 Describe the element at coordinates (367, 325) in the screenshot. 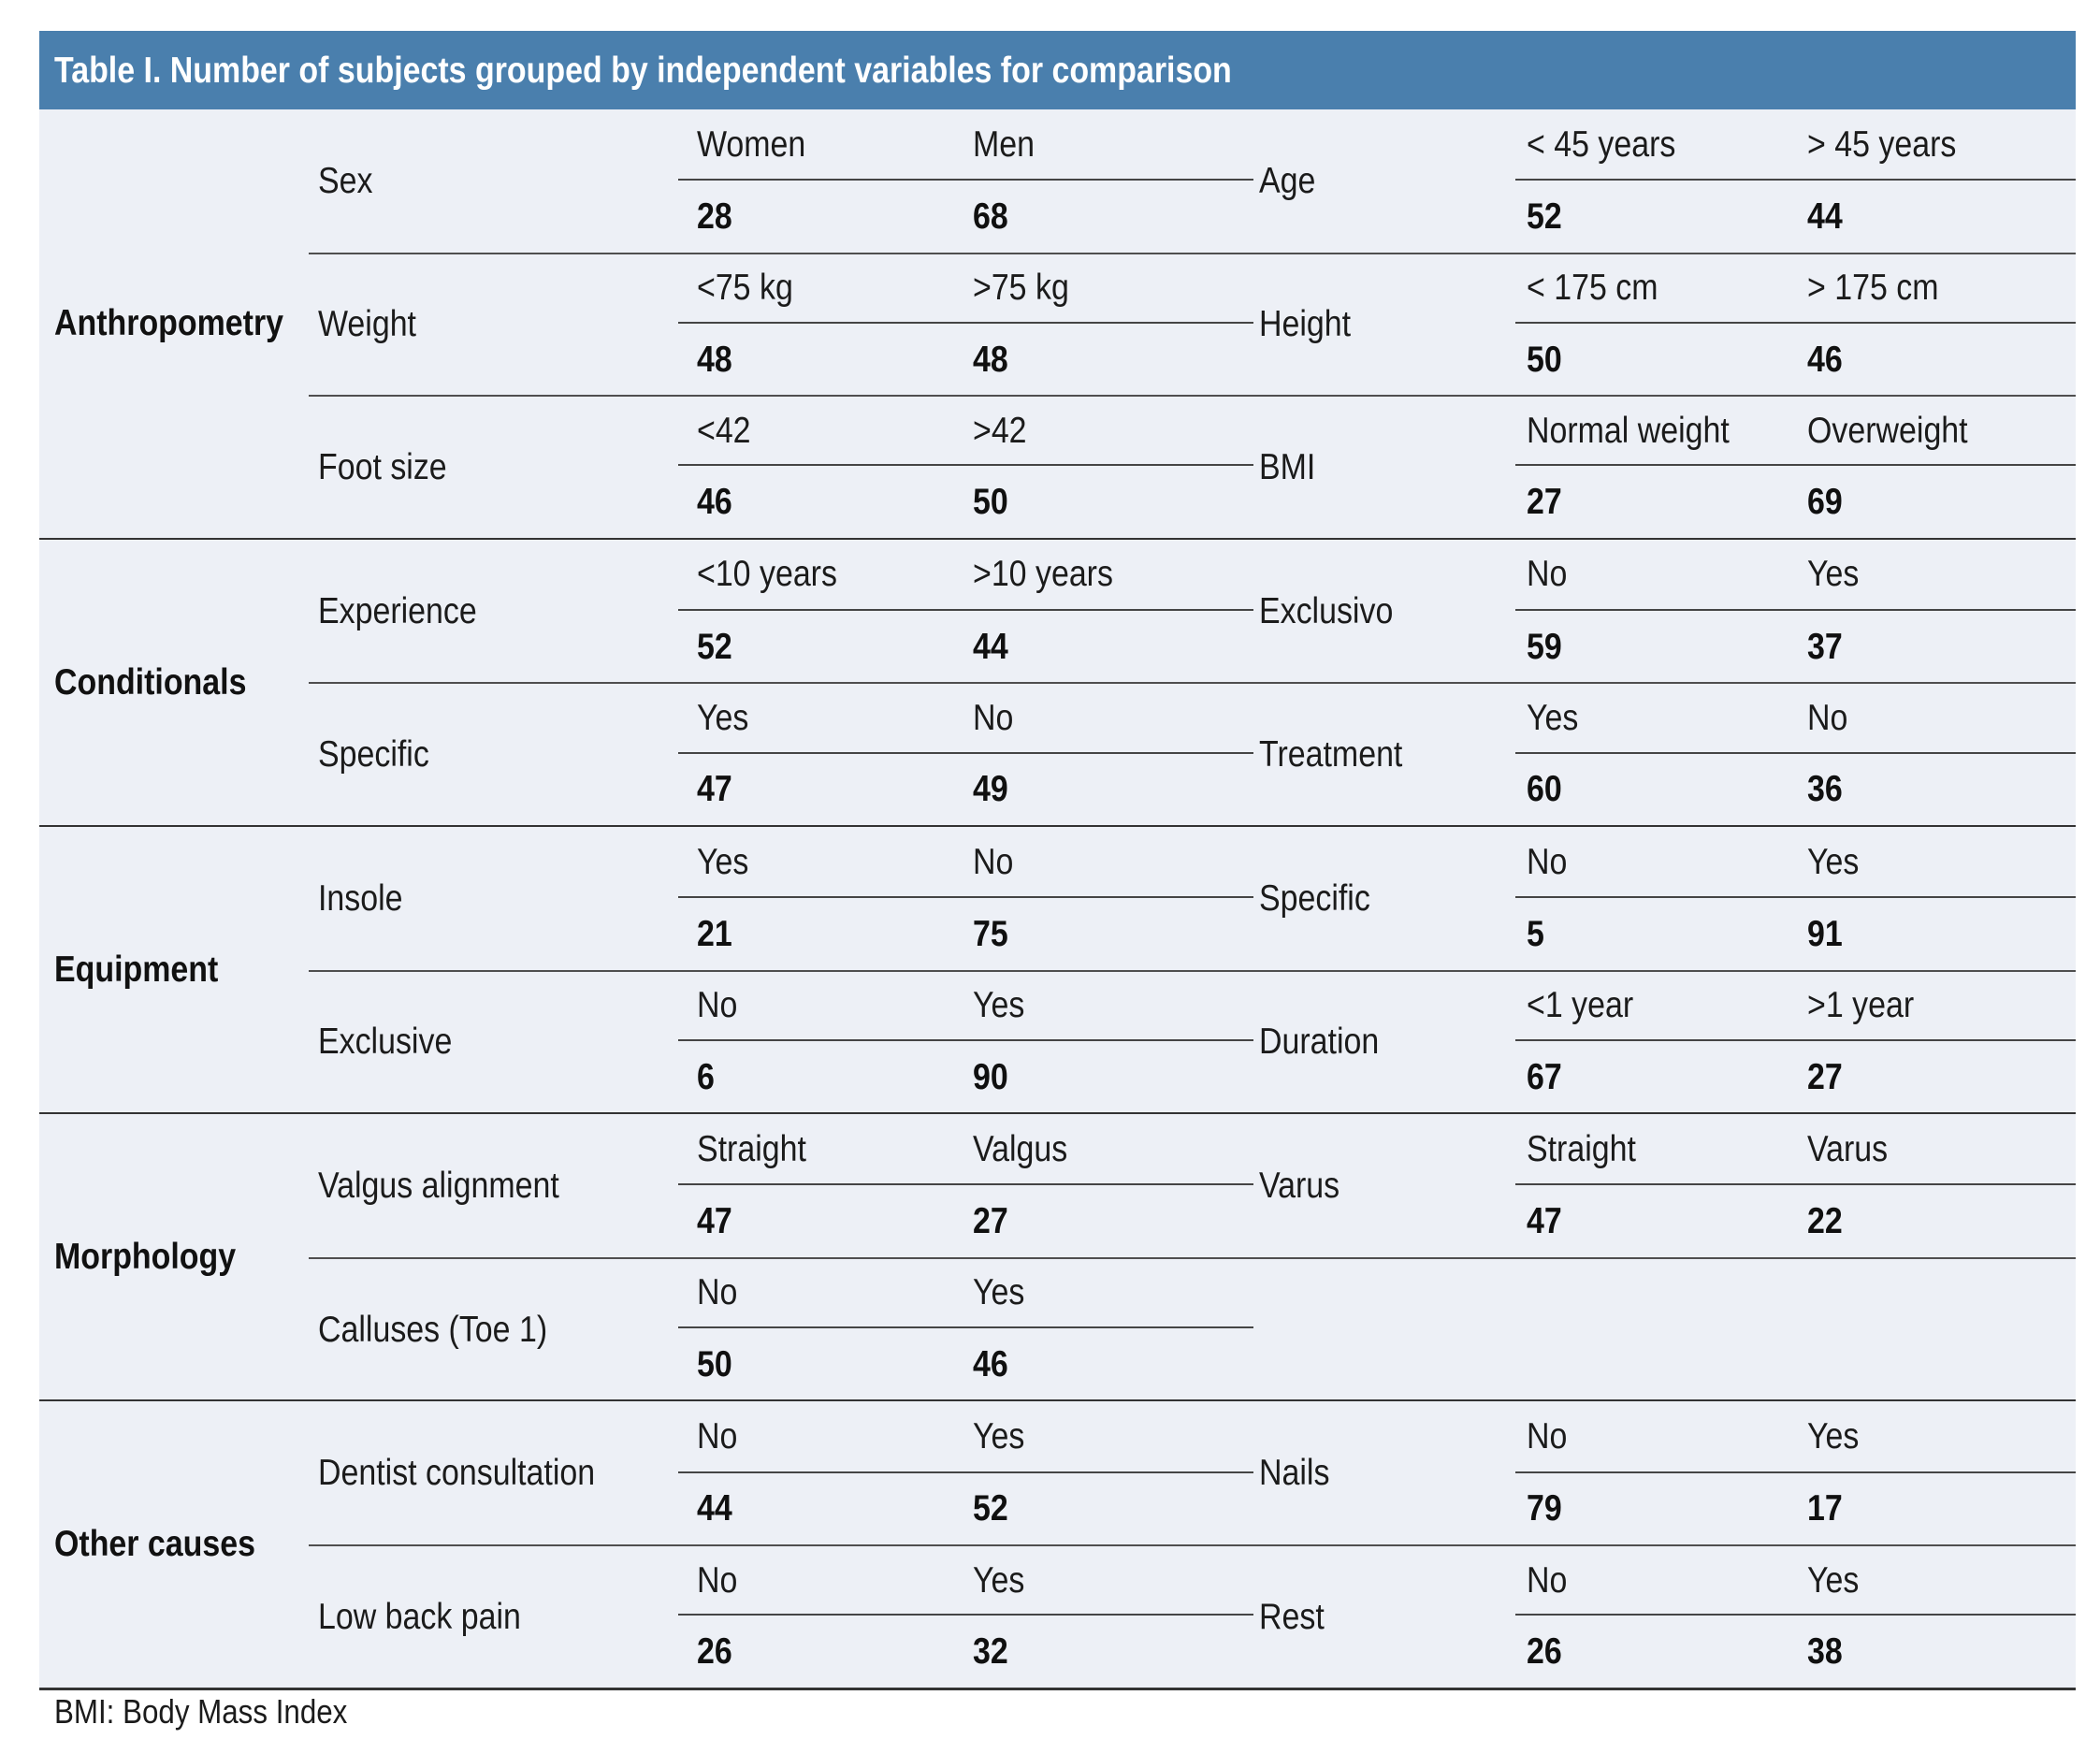

I see `variable-name-text: Weight` at that location.